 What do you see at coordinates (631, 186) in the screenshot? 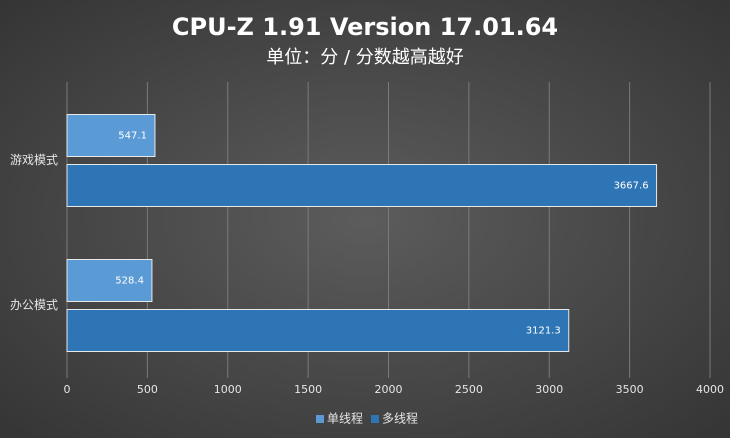
I see `data-label: 3667.6` at bounding box center [631, 186].